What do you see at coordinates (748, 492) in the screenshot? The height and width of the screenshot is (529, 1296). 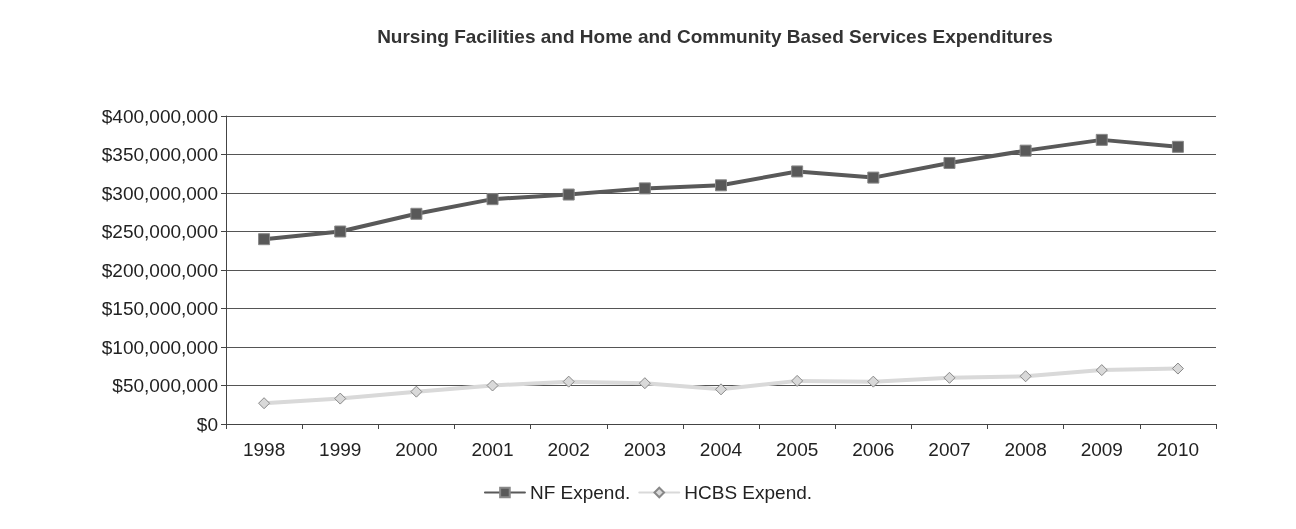 I see `legend-label: HCBS Expend.` at bounding box center [748, 492].